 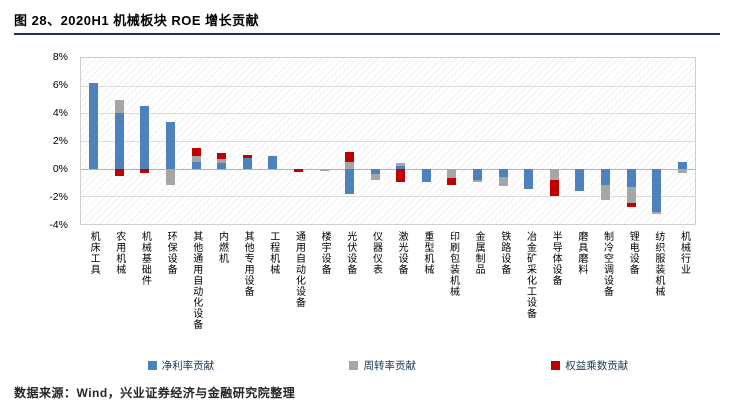 I want to click on y-tick-label: 8%, so click(x=60, y=57).